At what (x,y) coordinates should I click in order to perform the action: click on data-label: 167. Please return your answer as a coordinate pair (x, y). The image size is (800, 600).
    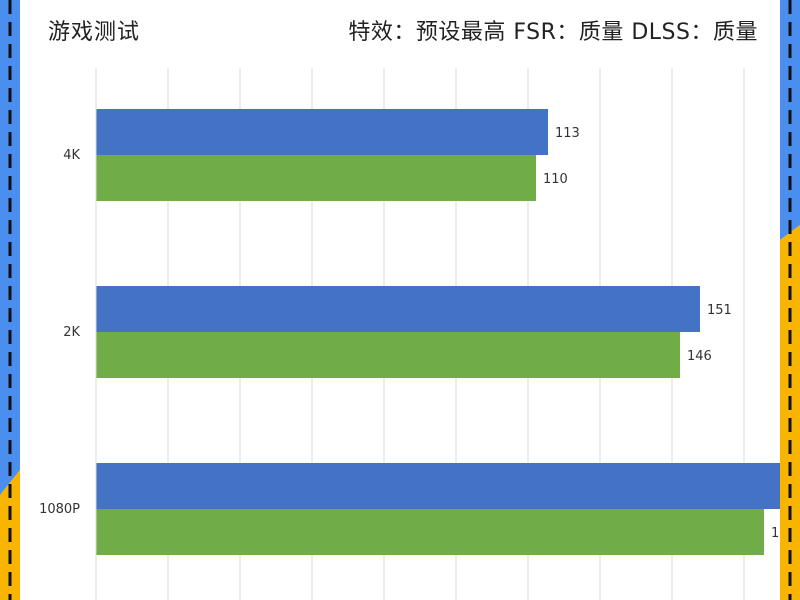
    Looking at the image, I should click on (775, 533).